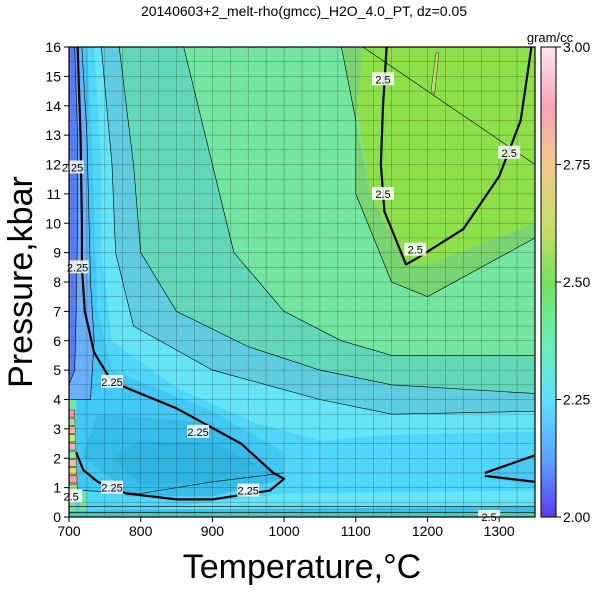  Describe the element at coordinates (53, 223) in the screenshot. I see `y-tick-label: 10` at that location.